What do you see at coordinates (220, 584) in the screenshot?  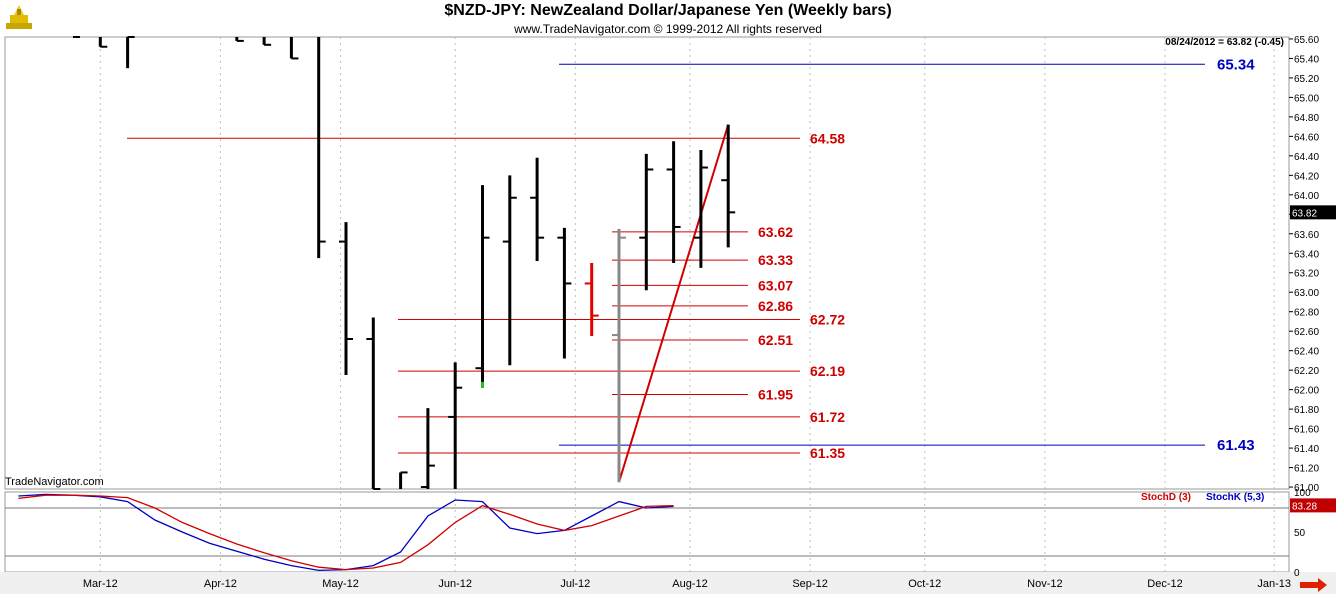 I see `x-tick-label: Apr-12` at bounding box center [220, 584].